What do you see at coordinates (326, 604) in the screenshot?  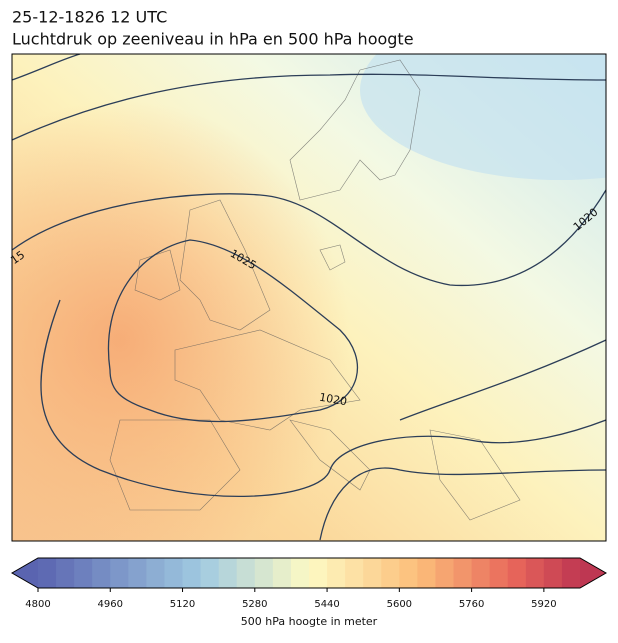 I see `colorbar-tick-label: 5440` at bounding box center [326, 604].